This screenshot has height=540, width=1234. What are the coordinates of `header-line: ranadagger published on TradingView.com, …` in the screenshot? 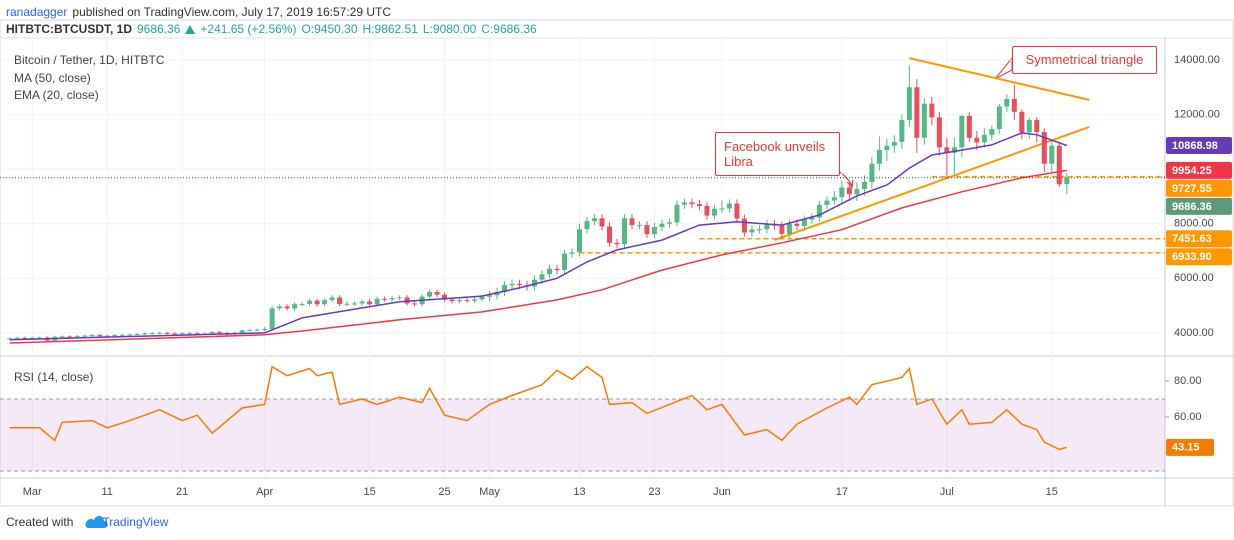 It's located at (198, 12).